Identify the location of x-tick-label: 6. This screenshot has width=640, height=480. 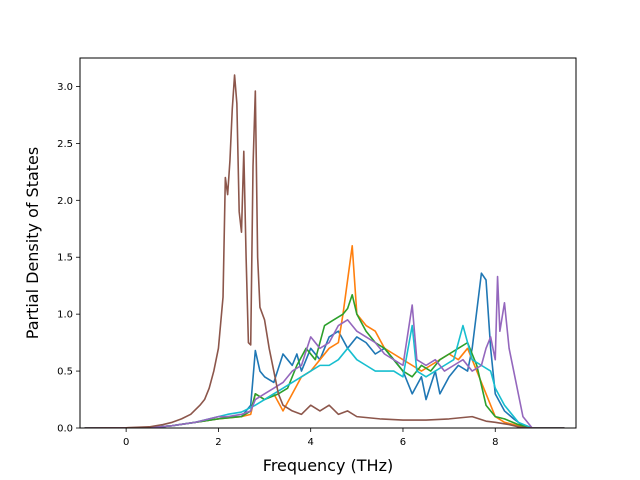
(403, 442).